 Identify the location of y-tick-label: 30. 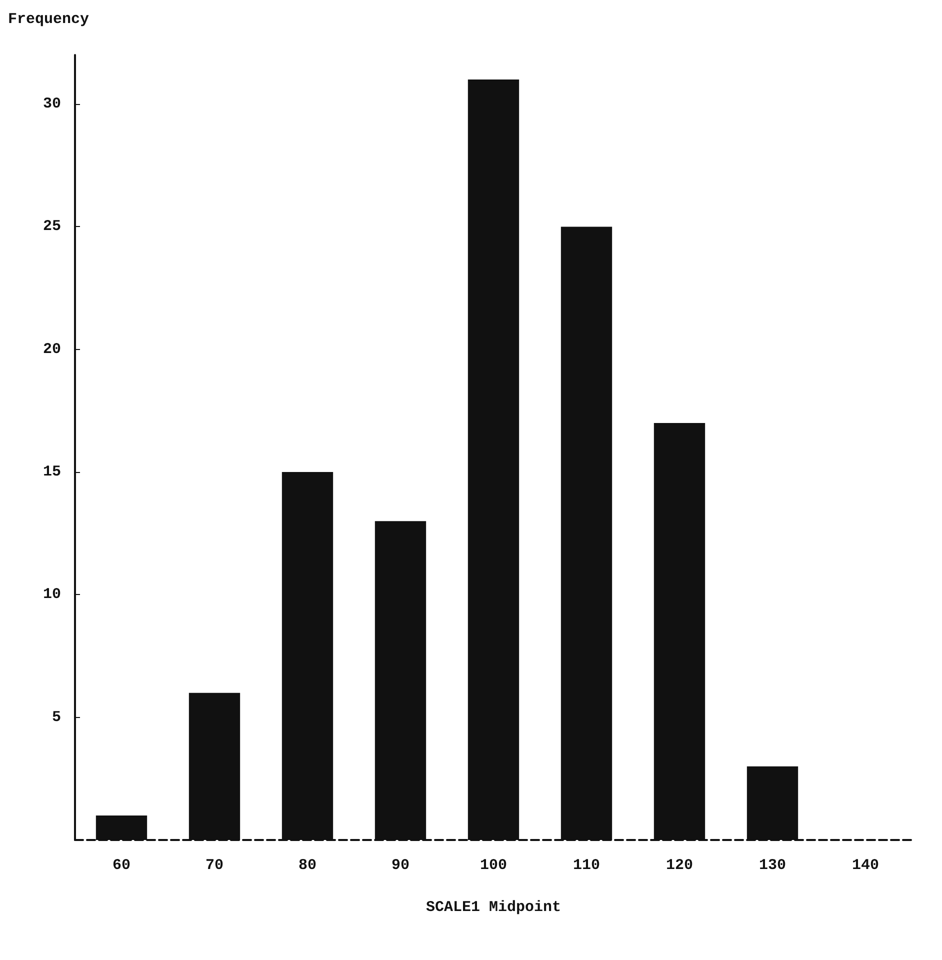
(51, 104).